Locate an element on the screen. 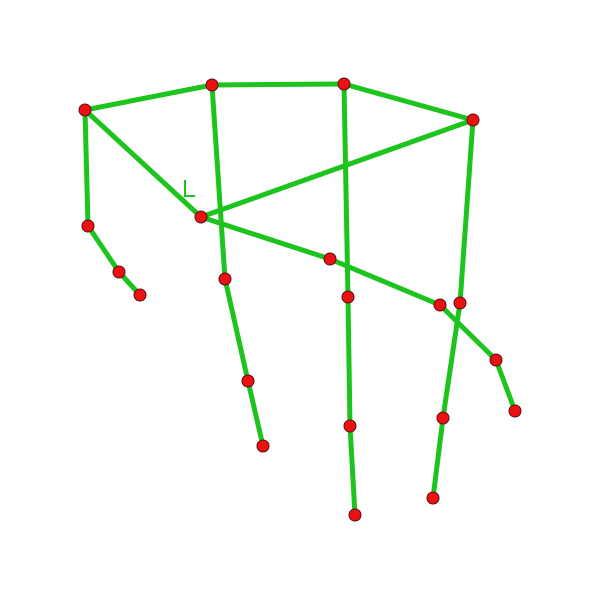 Image resolution: width=600 pixels, height=600 pixels. bone-wrist-anchor-to-index-base is located at coordinates (148, 97).